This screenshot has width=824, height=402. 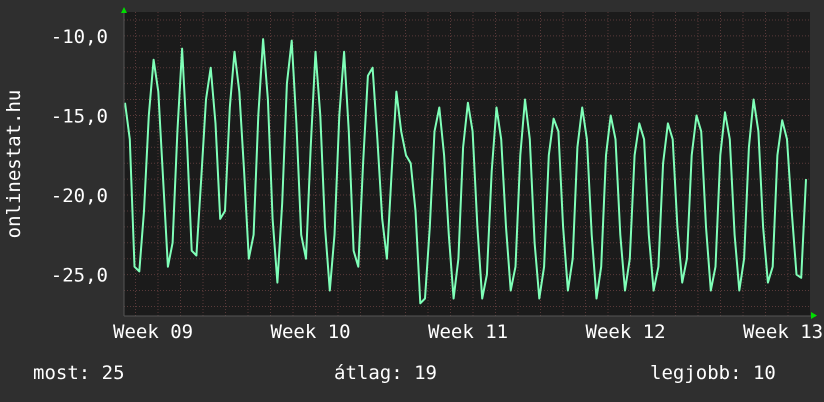 I want to click on y-tick-label: -15,0, so click(x=79, y=116).